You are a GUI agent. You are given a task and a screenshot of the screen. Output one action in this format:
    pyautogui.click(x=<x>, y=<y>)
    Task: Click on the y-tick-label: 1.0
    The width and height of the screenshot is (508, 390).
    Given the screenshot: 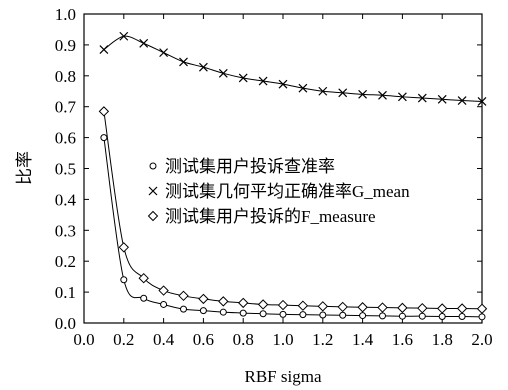 What is the action you would take?
    pyautogui.click(x=65, y=14)
    